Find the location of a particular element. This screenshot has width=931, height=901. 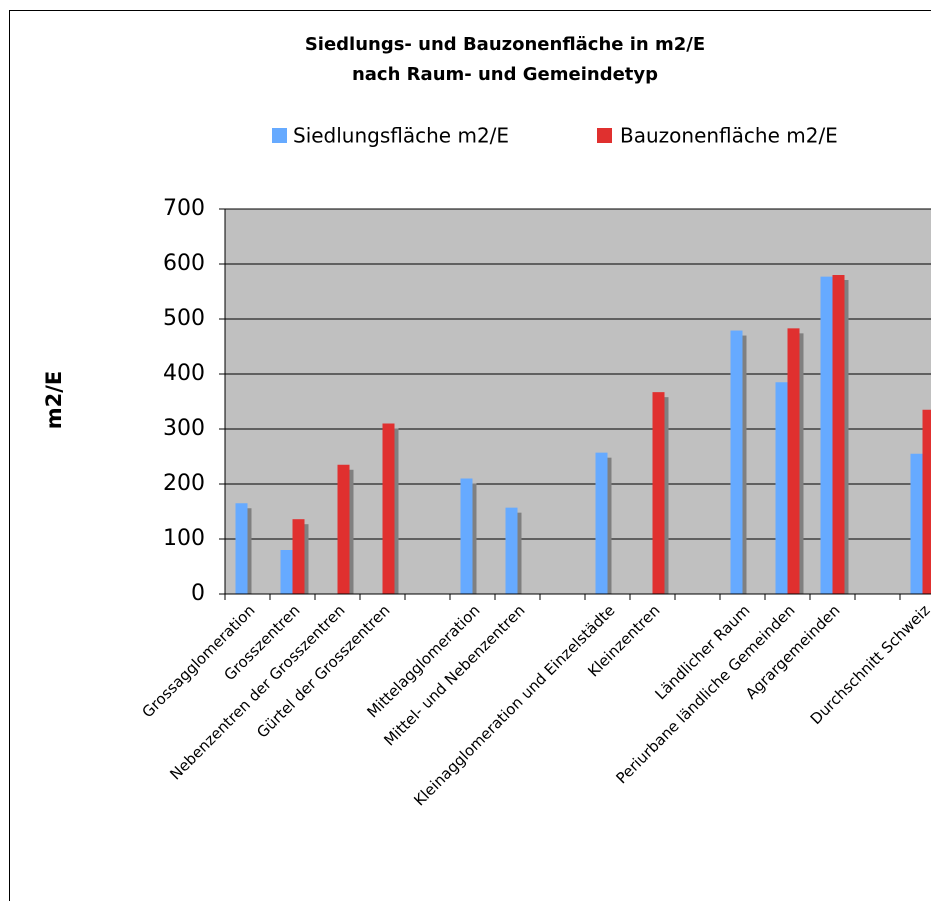

chart-subtitle: nach Raum- und Gemeindetyp is located at coordinates (505, 74).